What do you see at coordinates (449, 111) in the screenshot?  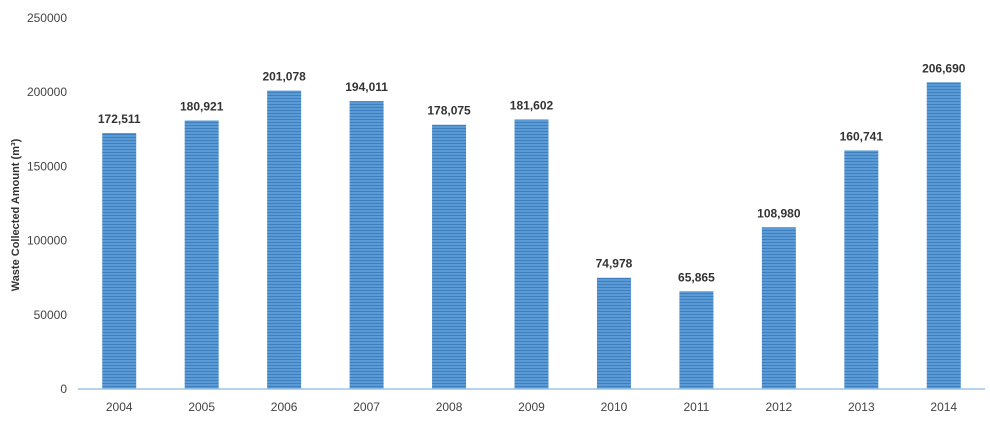 I see `data-label-2008: 178,075` at bounding box center [449, 111].